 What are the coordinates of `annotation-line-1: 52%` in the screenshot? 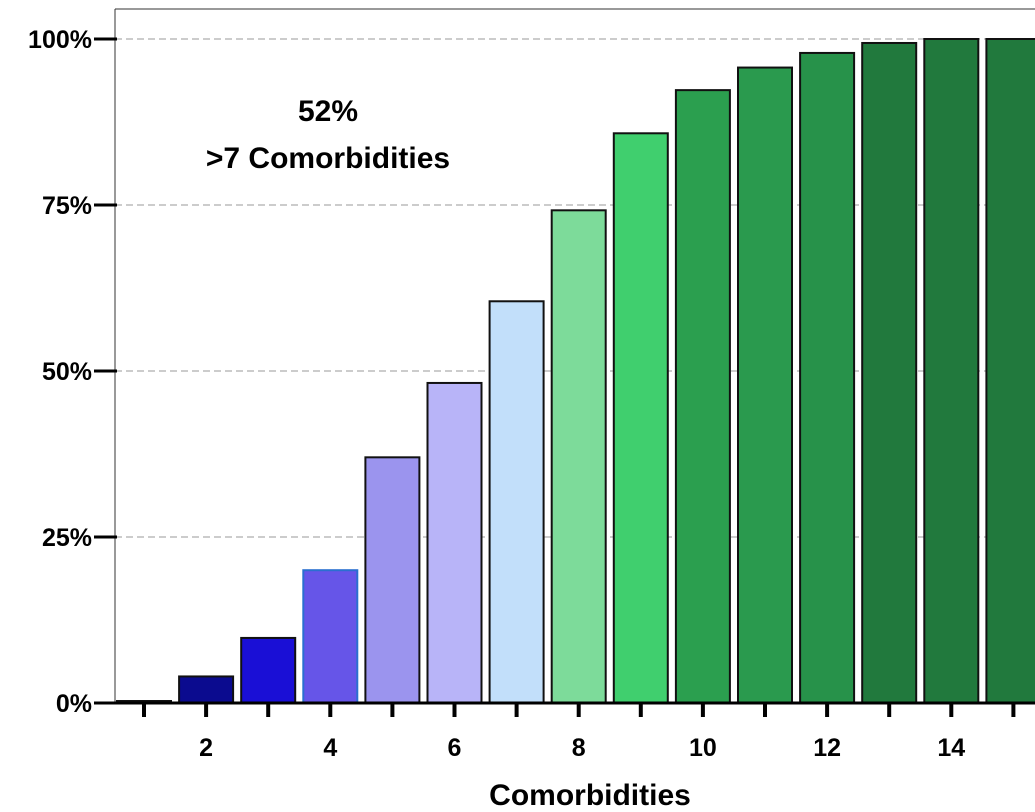 It's located at (328, 111).